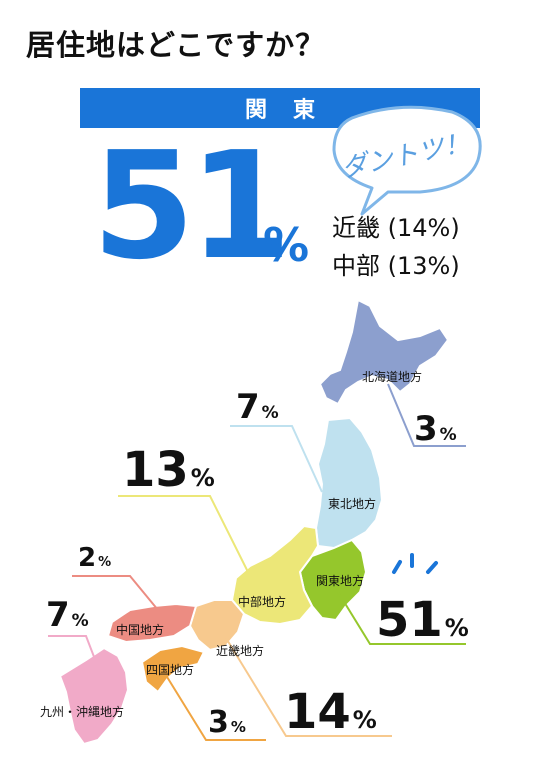  I want to click on label-shikoku: 四国地方, so click(170, 669).